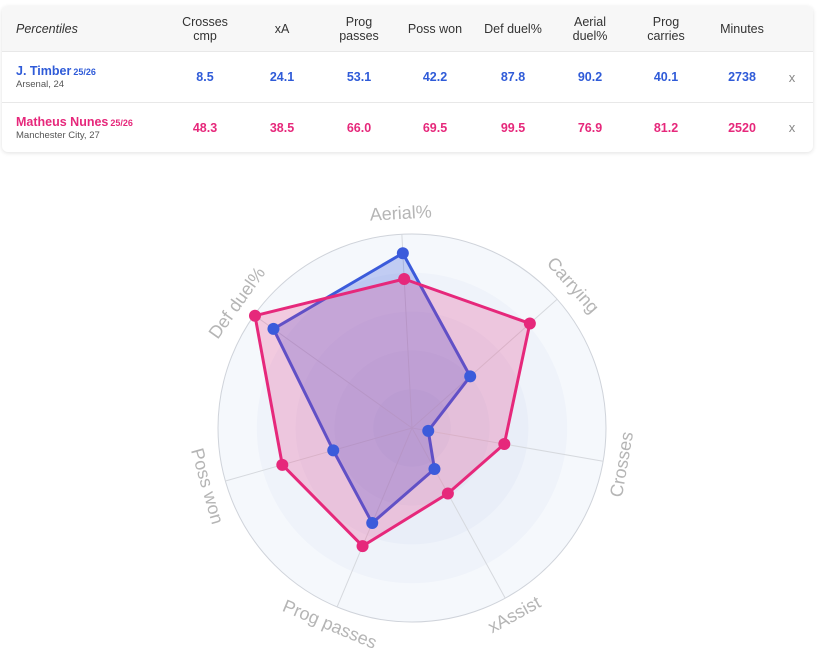  Describe the element at coordinates (590, 127) in the screenshot. I see `value-aerial-duel: 76.9` at that location.